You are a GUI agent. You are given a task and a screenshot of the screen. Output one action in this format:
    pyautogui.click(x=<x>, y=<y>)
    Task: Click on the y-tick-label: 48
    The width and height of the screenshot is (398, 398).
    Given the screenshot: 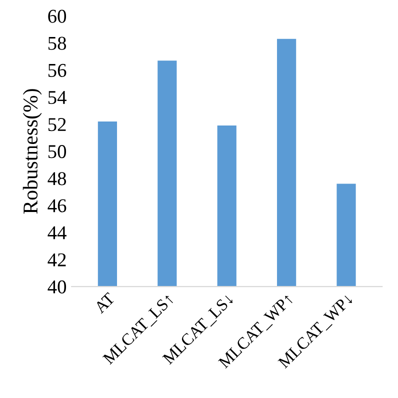 What is the action you would take?
    pyautogui.click(x=57, y=179)
    